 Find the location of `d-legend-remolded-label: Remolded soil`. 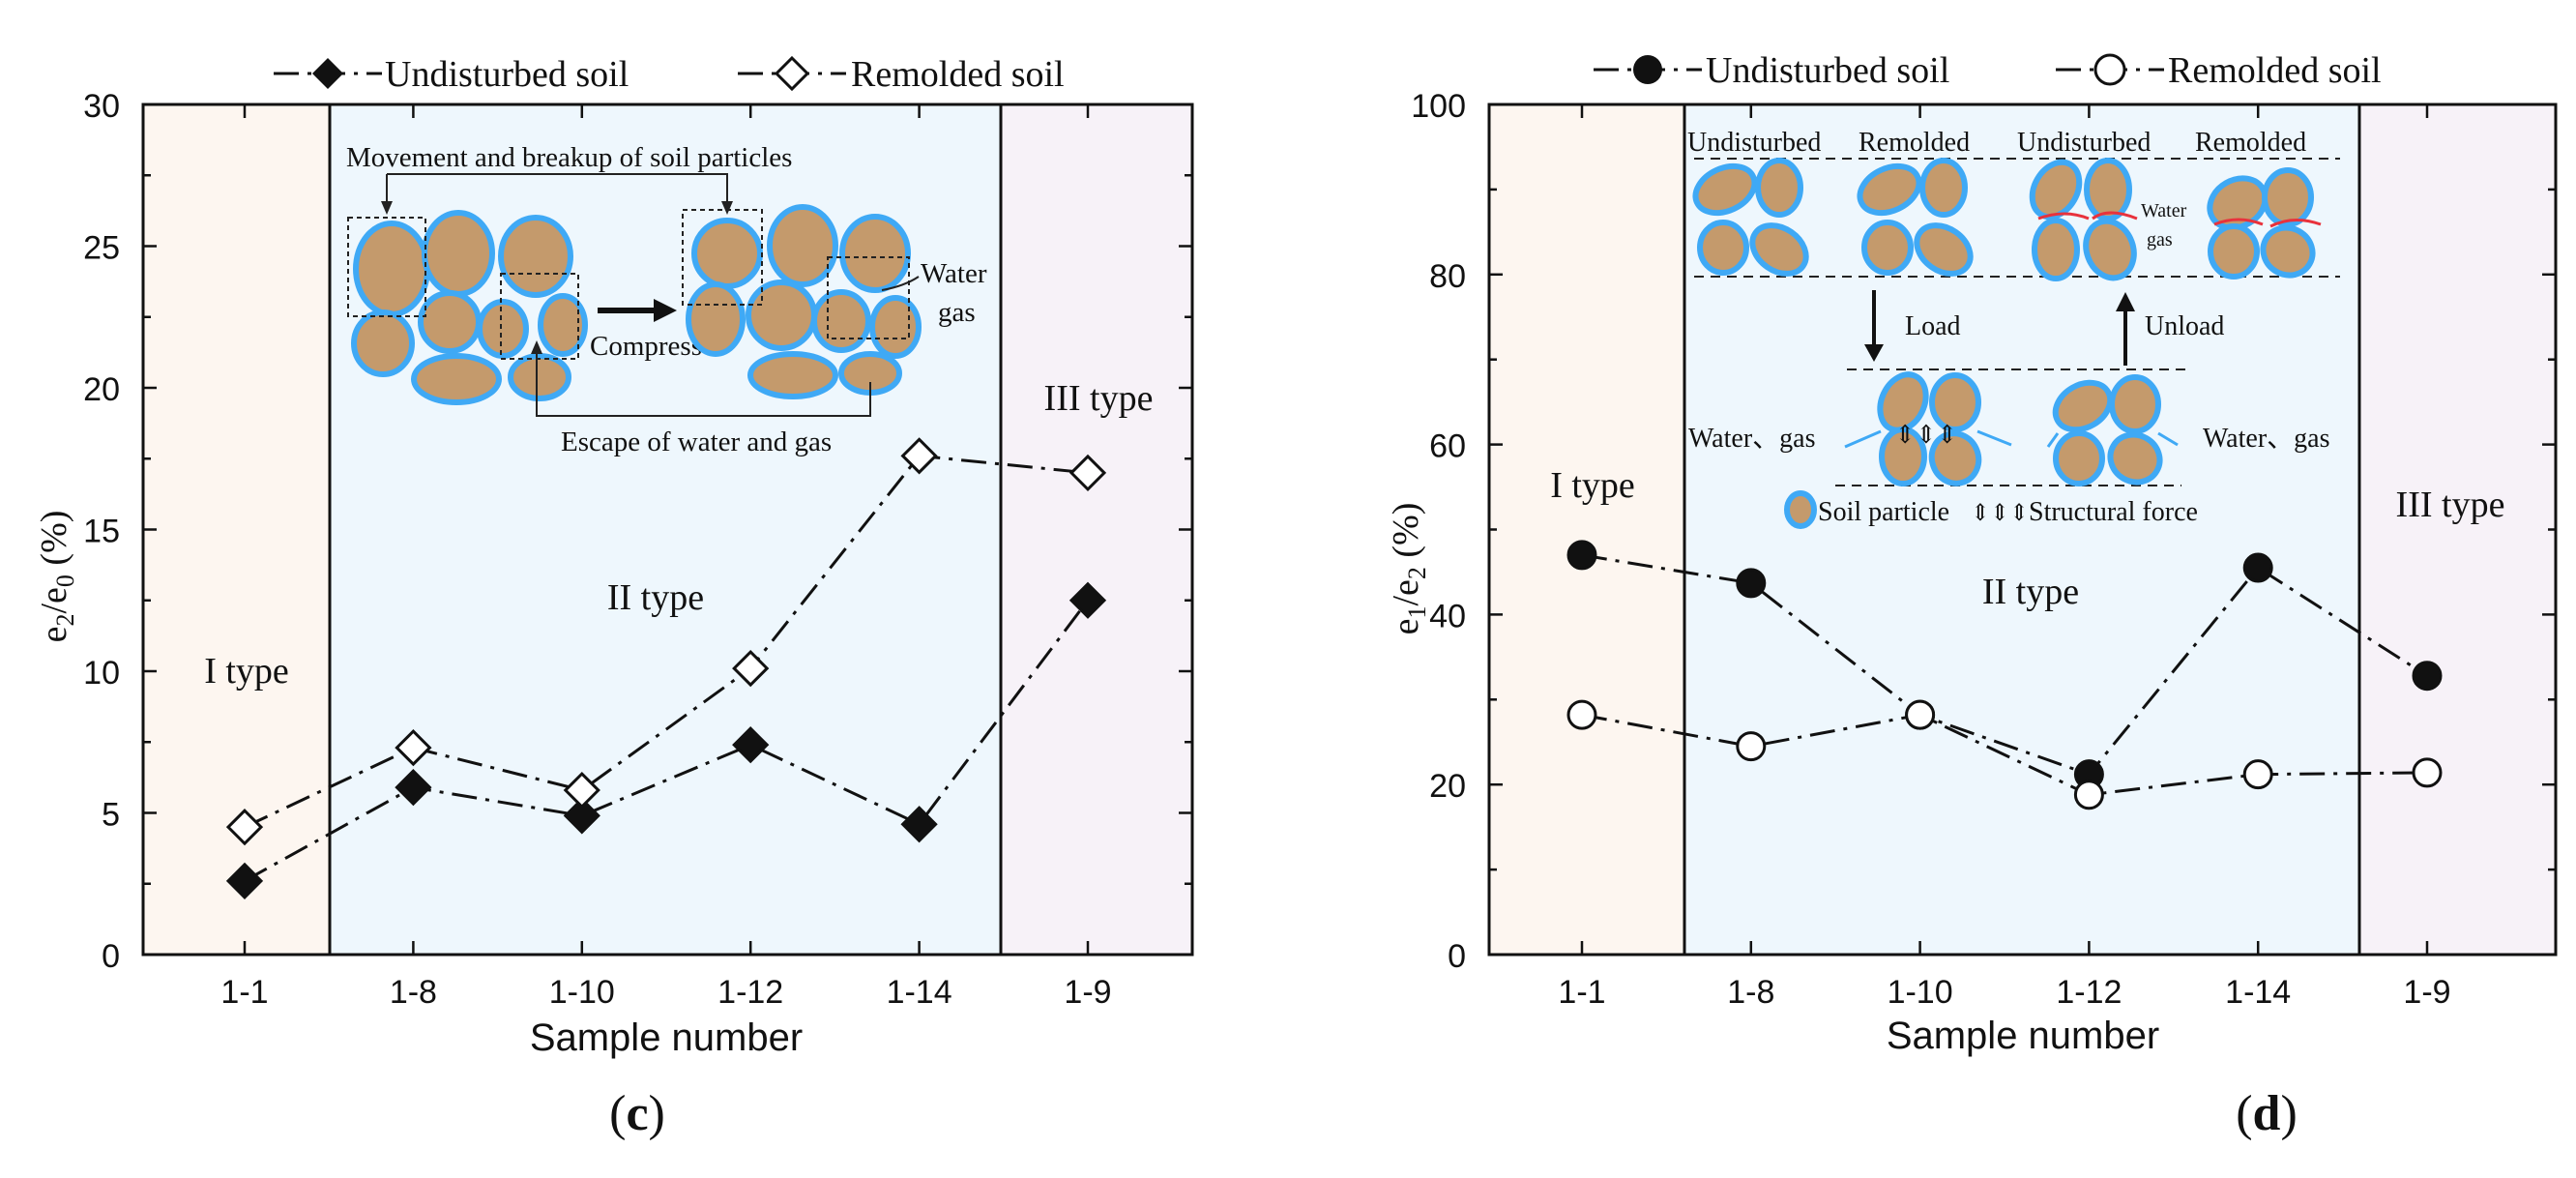

d-legend-remolded-label: Remolded soil is located at coordinates (2275, 71).